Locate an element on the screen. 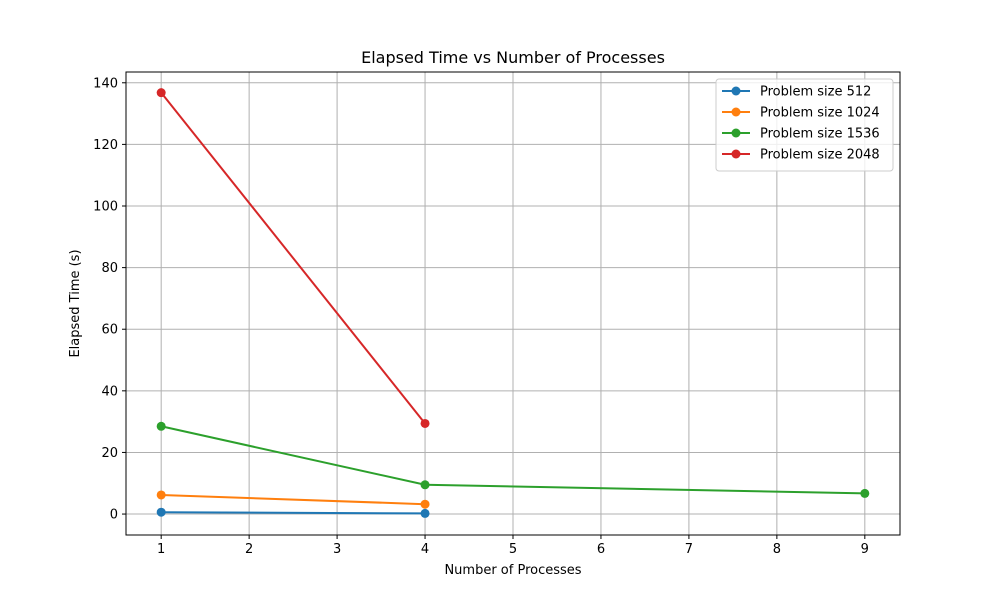 This screenshot has width=1000, height=600. legend-item: Problem size 1024 is located at coordinates (801, 113).